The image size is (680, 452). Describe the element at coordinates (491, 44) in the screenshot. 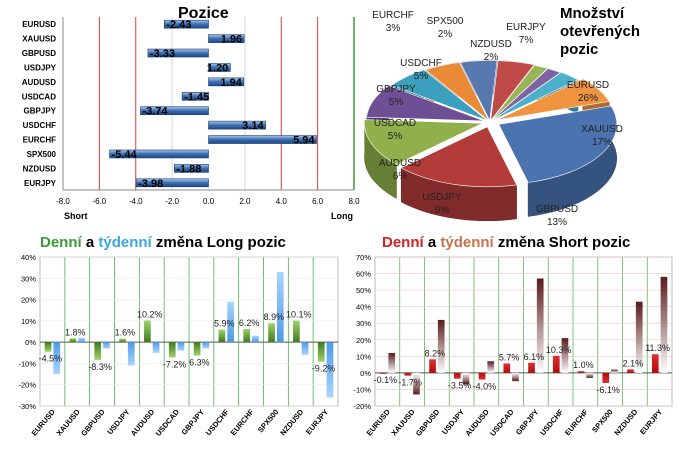

I see `pie-label: NZDUSD` at that location.